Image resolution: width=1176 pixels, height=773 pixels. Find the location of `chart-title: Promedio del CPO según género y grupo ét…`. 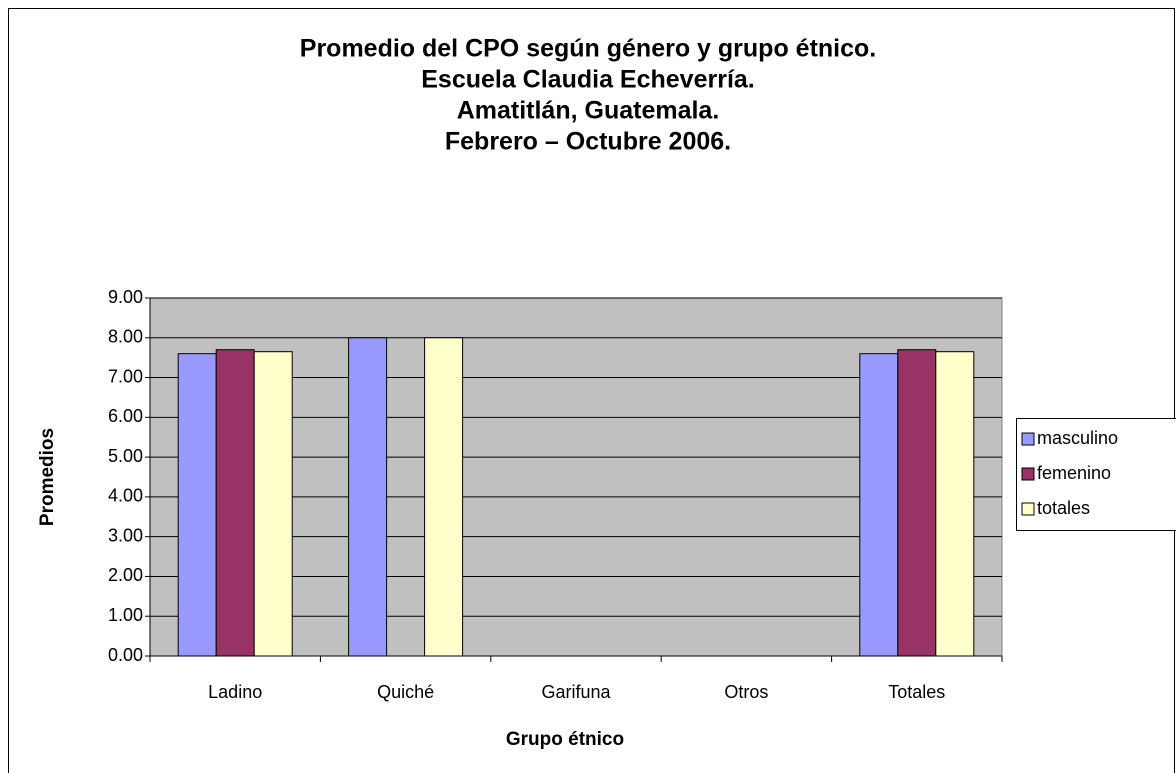

chart-title: Promedio del CPO según género y grupo ét… is located at coordinates (588, 49).